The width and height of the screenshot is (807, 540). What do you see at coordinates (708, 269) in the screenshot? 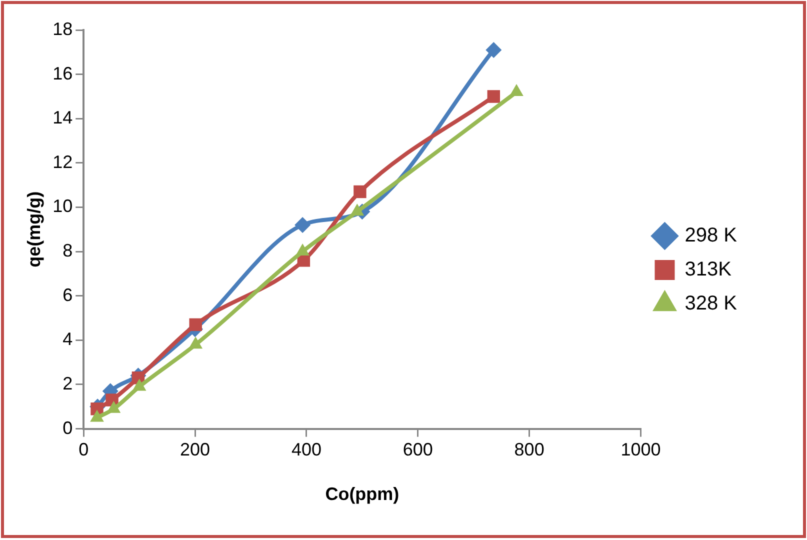
I see `legend-label: 313K` at bounding box center [708, 269].